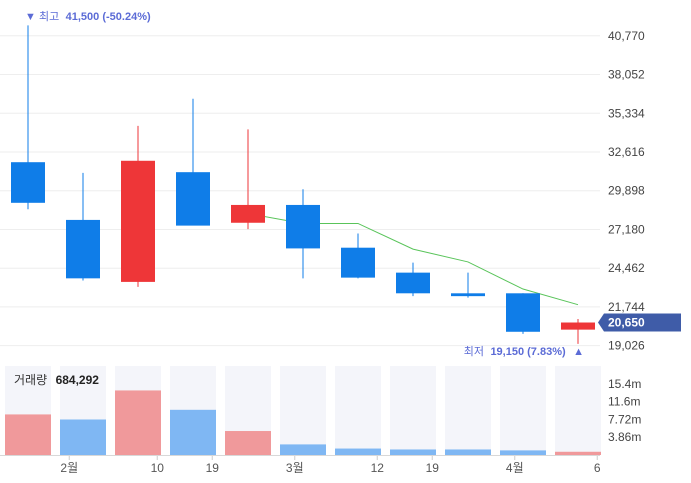  Describe the element at coordinates (378, 468) in the screenshot. I see `x-axis-label: 12` at that location.